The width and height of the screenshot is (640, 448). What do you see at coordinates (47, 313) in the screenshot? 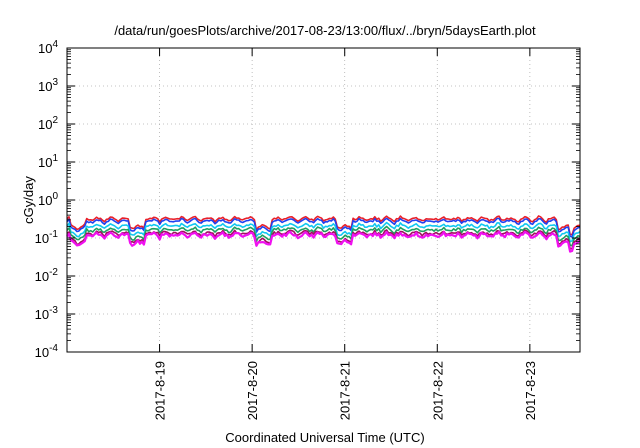
I see `y-tick-label: 10⁻³` at bounding box center [47, 313].